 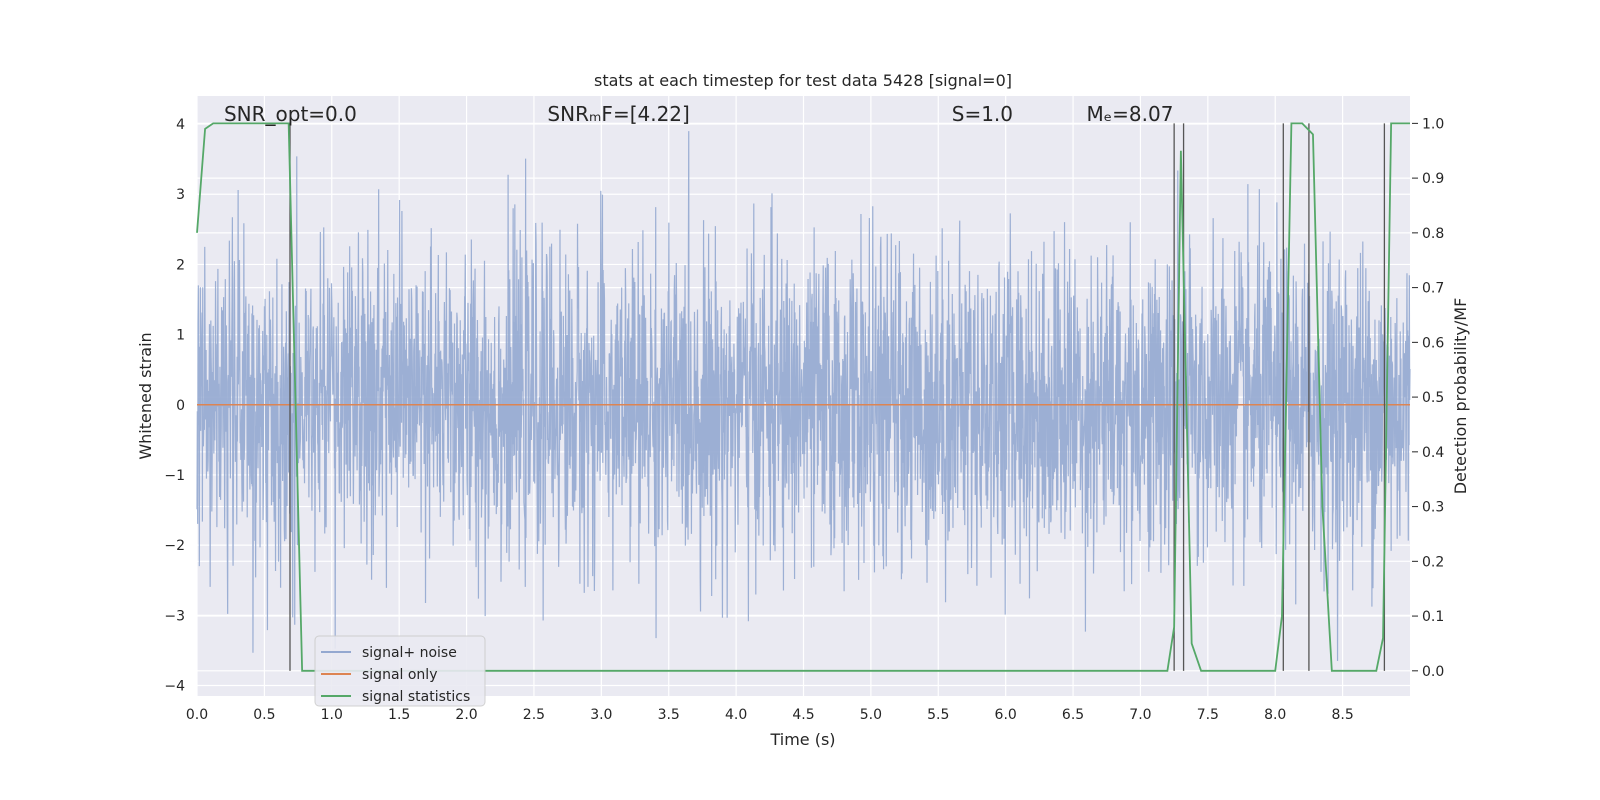 I want to click on annotation: S=1.0, so click(x=982, y=114).